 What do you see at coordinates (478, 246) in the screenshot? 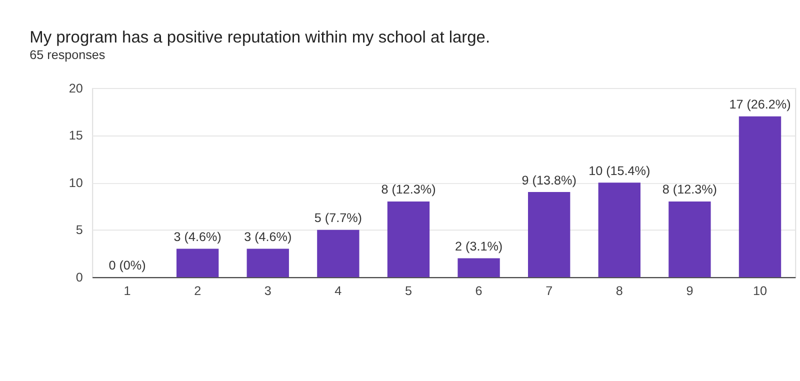
I see `data-label: 2 (3.1%)` at bounding box center [478, 246].